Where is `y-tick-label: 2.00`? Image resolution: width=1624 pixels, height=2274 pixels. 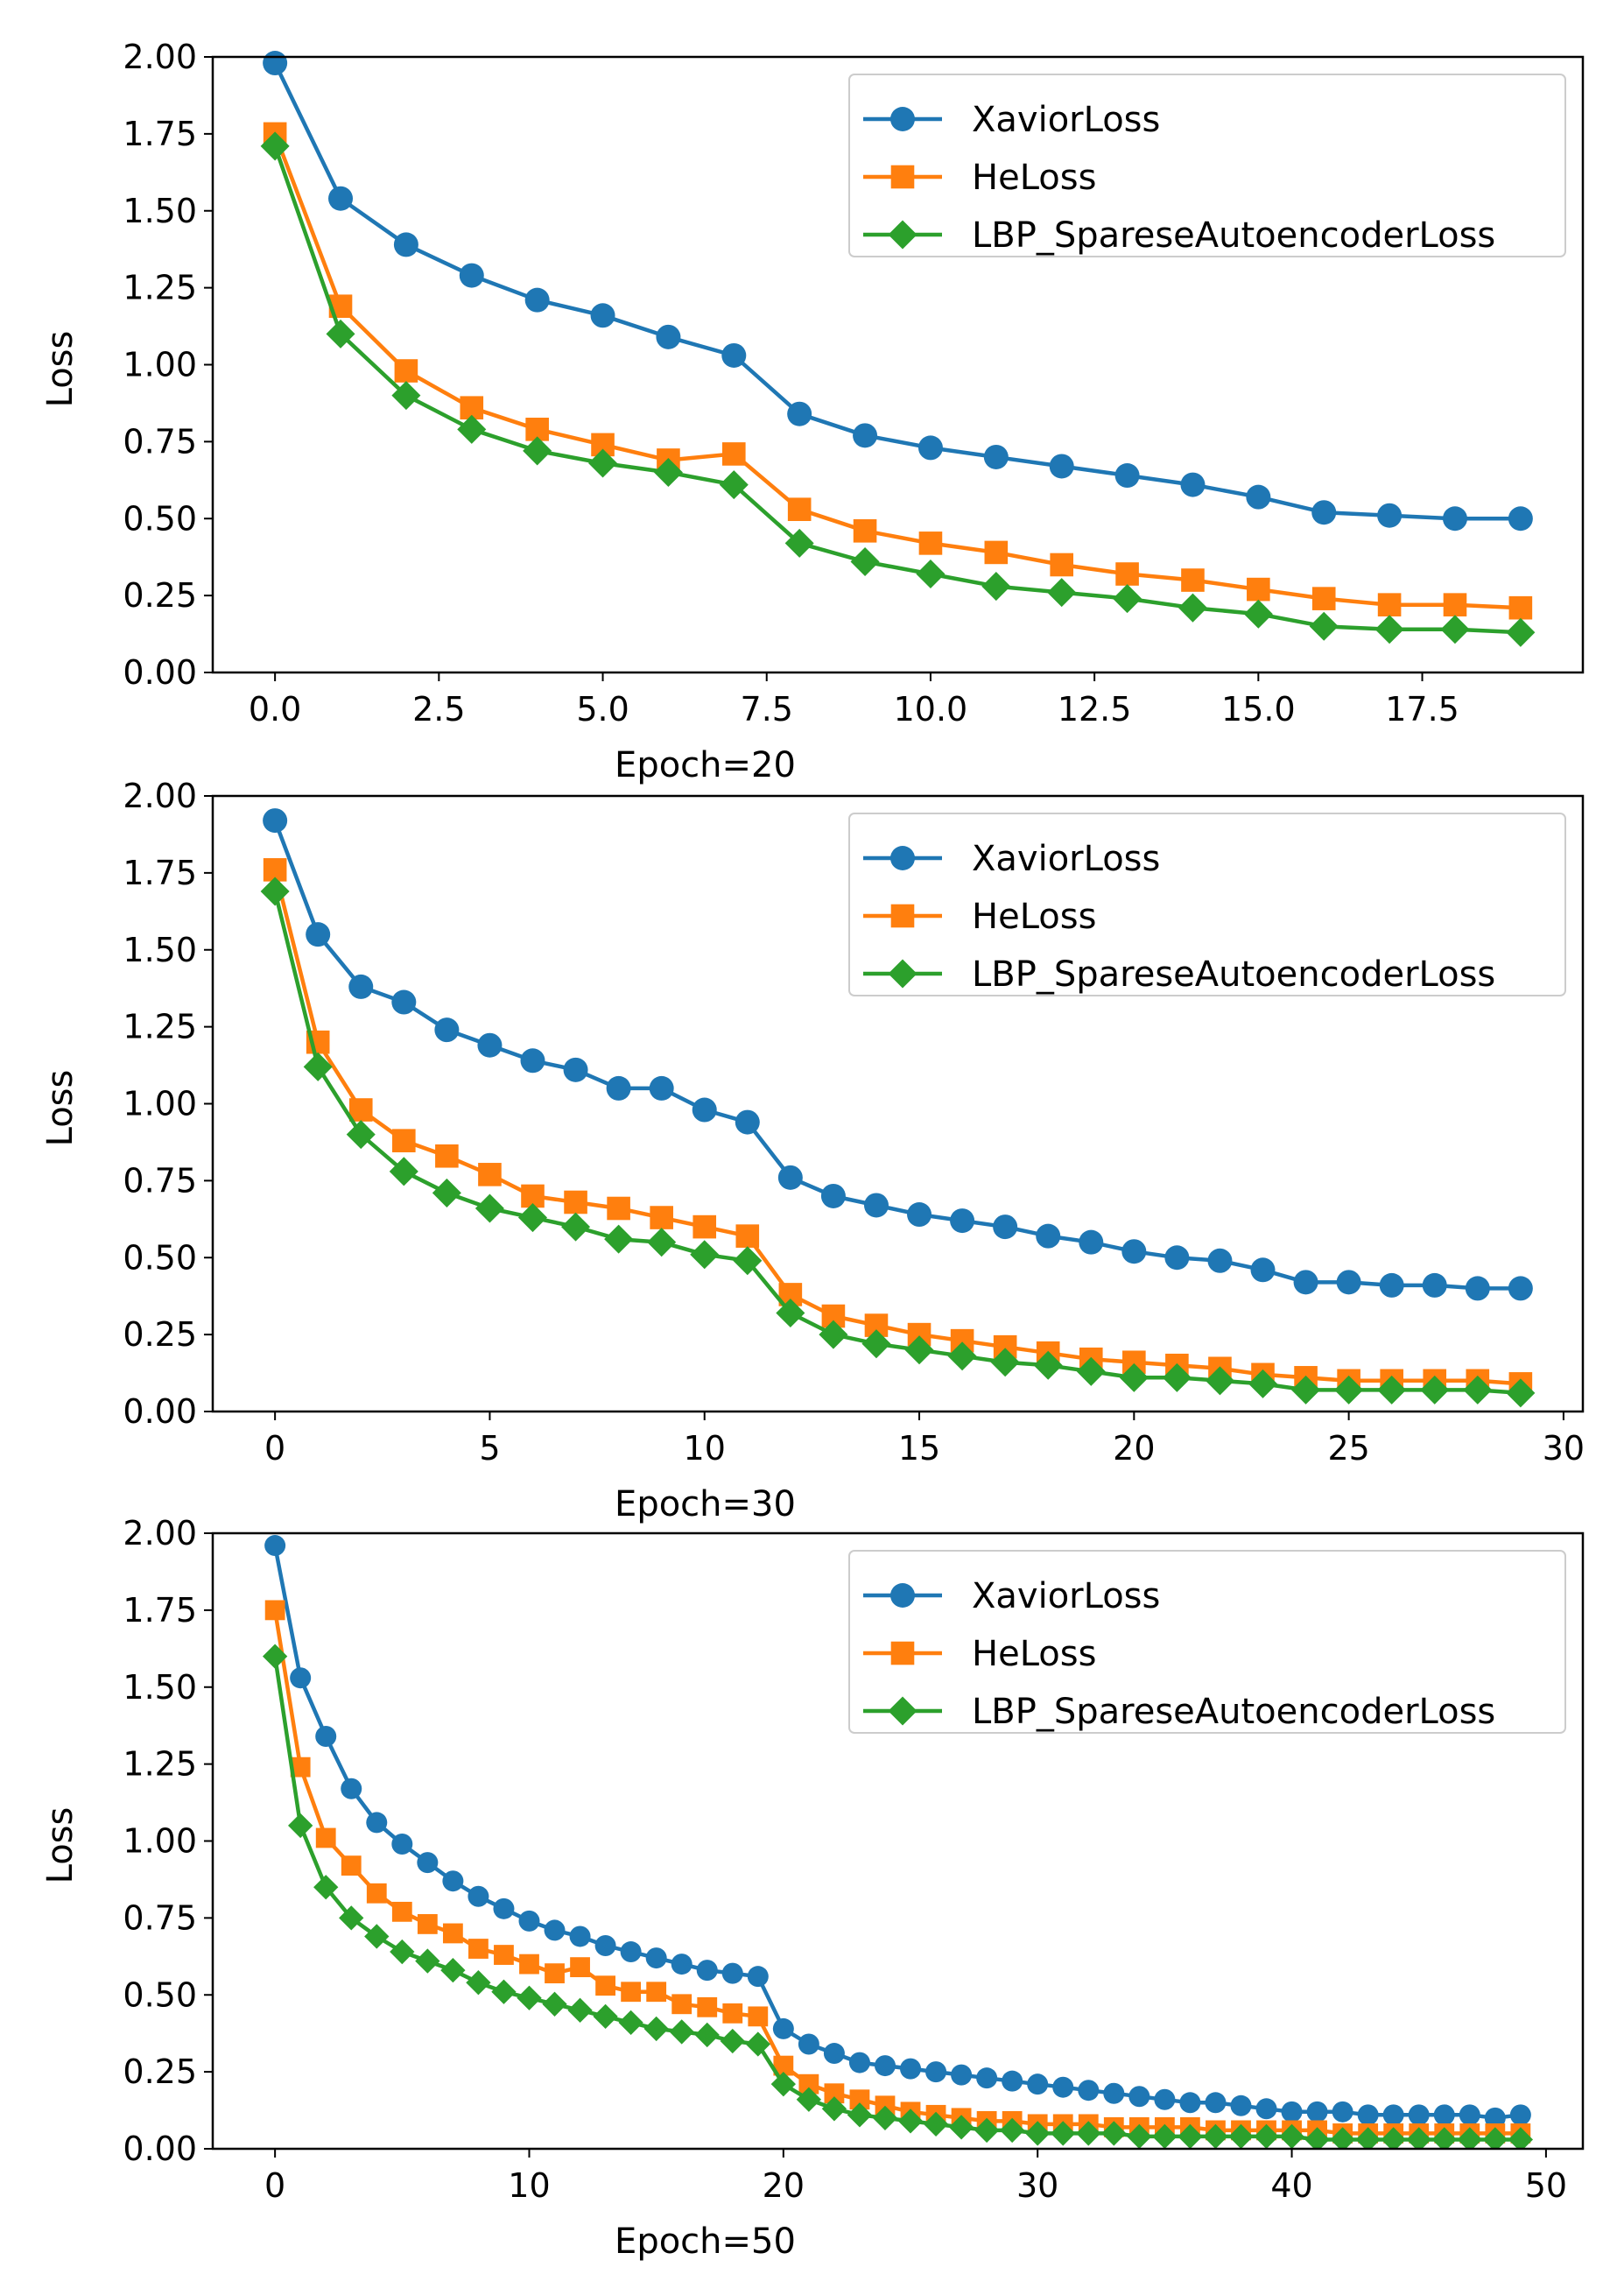
y-tick-label: 2.00 is located at coordinates (160, 57).